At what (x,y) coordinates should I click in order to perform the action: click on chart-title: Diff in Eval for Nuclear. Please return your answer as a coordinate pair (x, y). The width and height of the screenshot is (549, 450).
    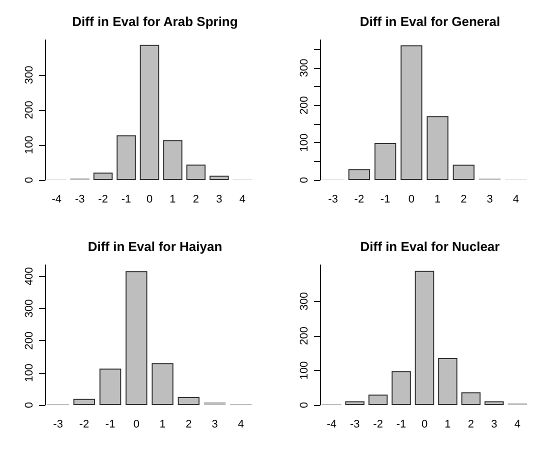
    Looking at the image, I should click on (430, 246).